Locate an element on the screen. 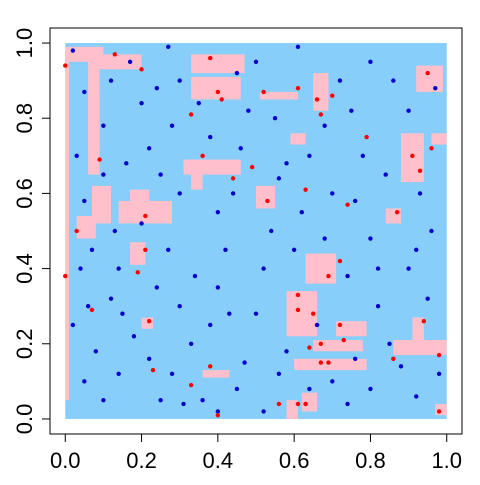  x-tick-label: 0.8 is located at coordinates (370, 460).